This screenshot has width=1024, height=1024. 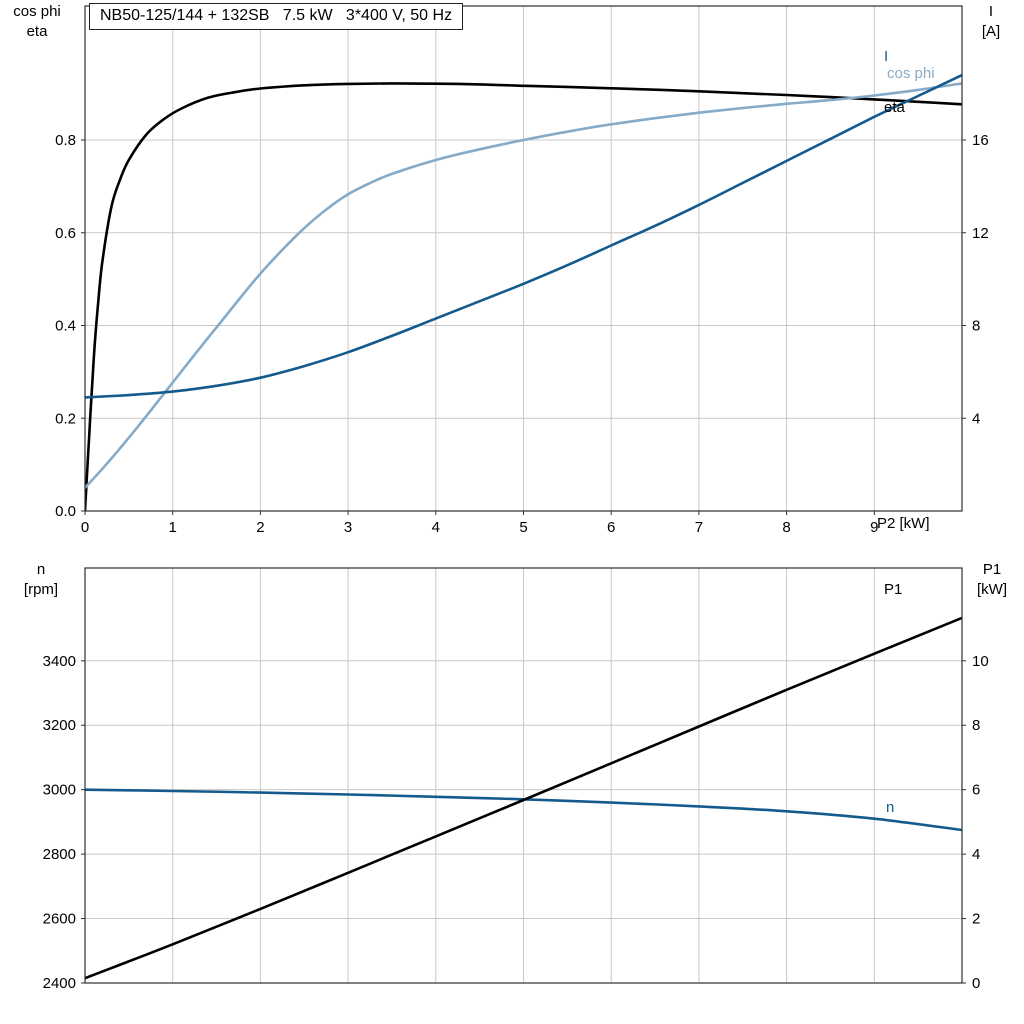 What do you see at coordinates (59, 725) in the screenshot?
I see `tick-label: 3200` at bounding box center [59, 725].